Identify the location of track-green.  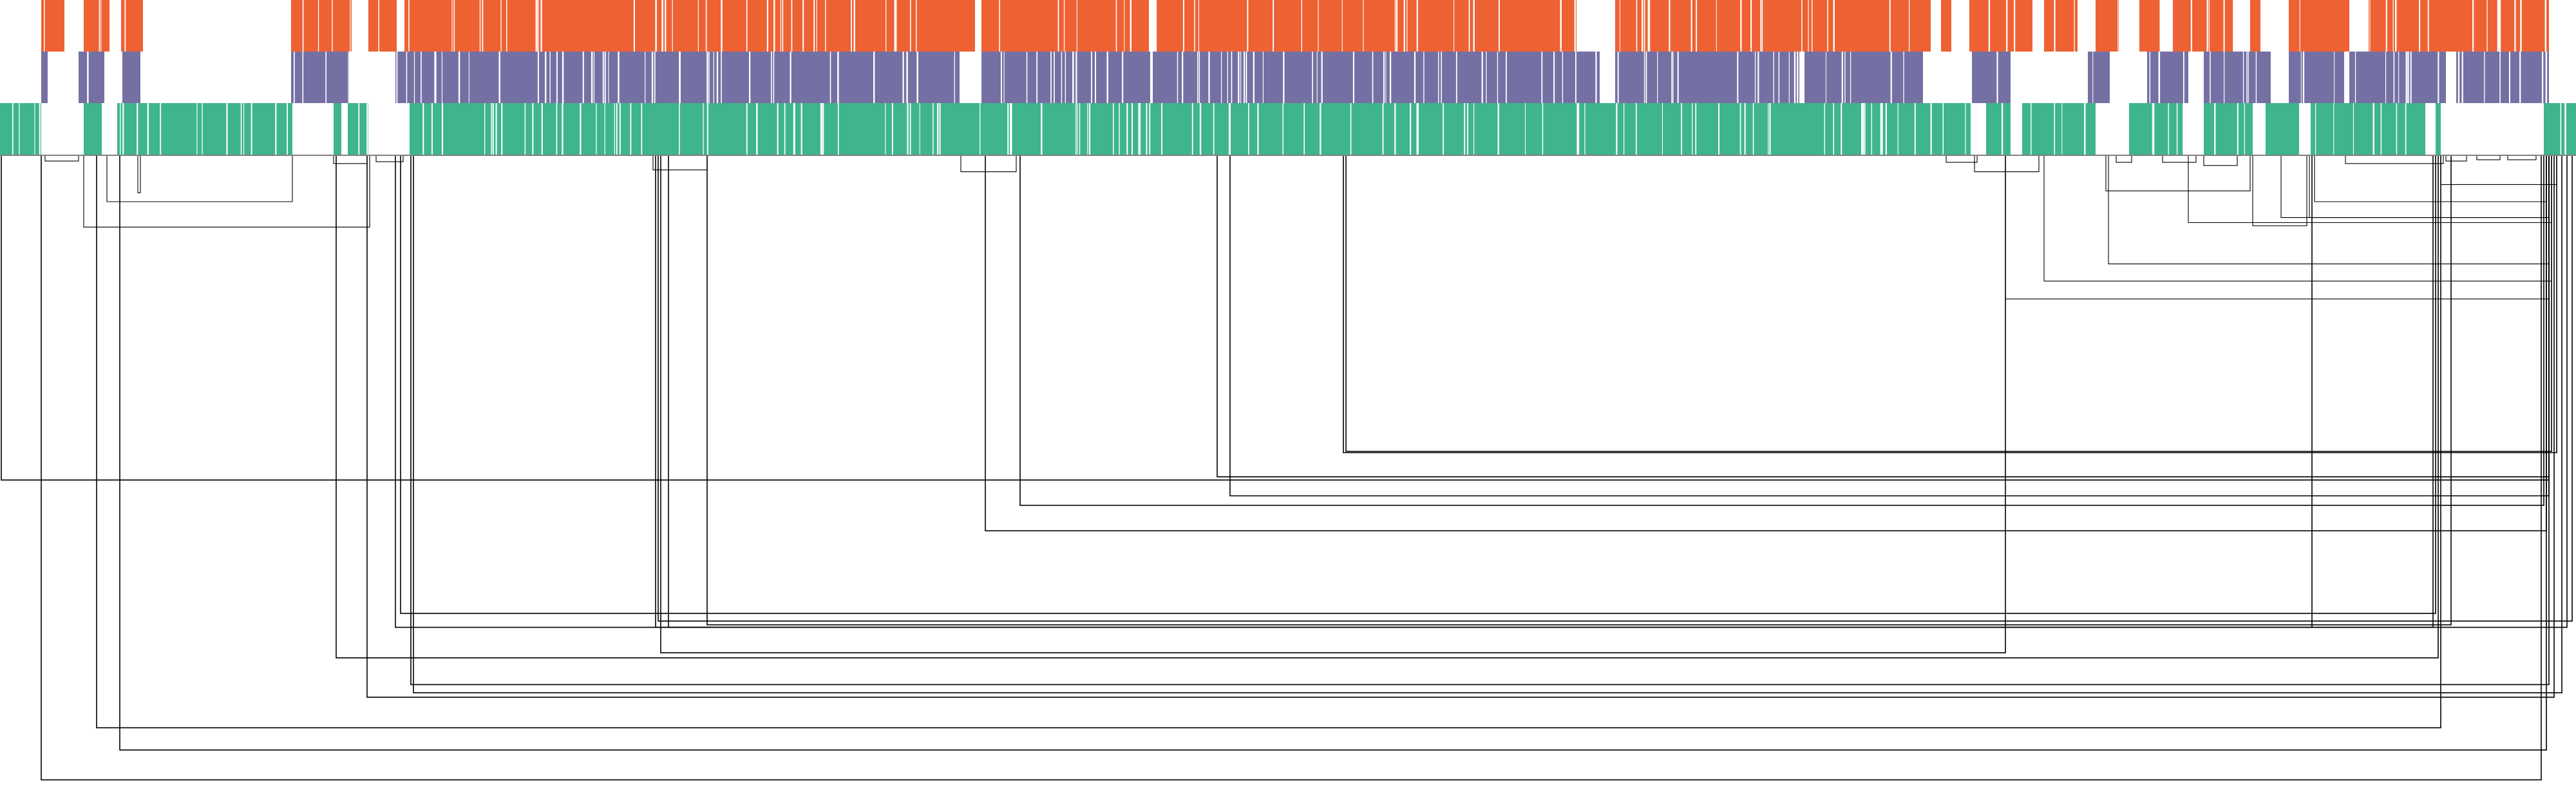
(1288, 129).